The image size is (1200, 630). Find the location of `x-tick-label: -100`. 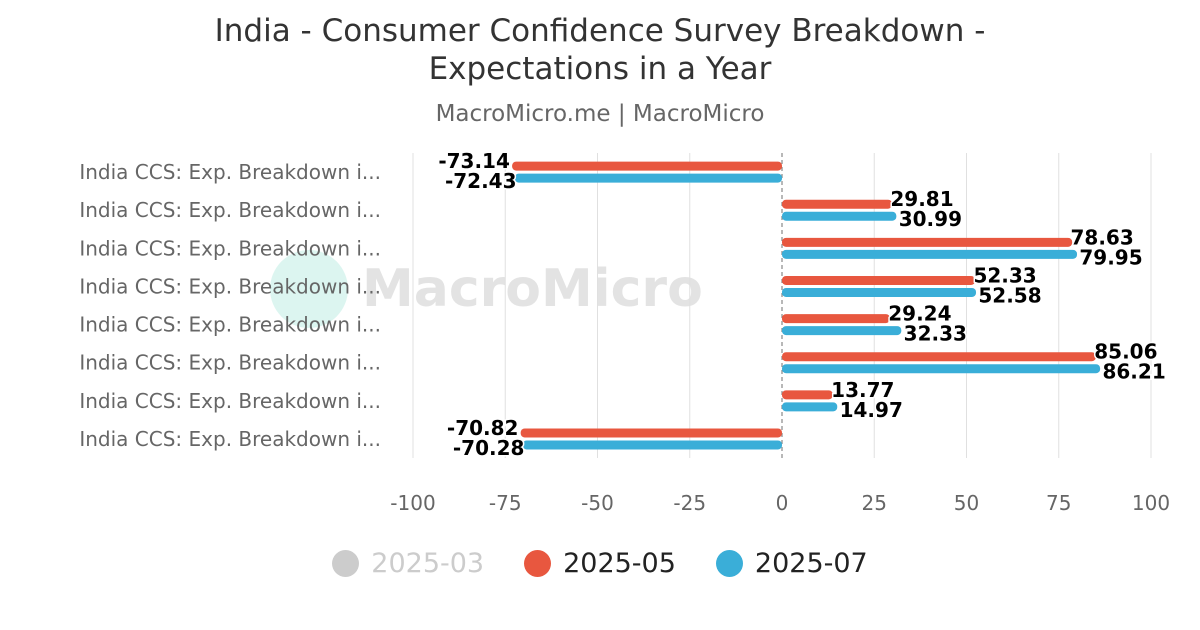

x-tick-label: -100 is located at coordinates (412, 503).